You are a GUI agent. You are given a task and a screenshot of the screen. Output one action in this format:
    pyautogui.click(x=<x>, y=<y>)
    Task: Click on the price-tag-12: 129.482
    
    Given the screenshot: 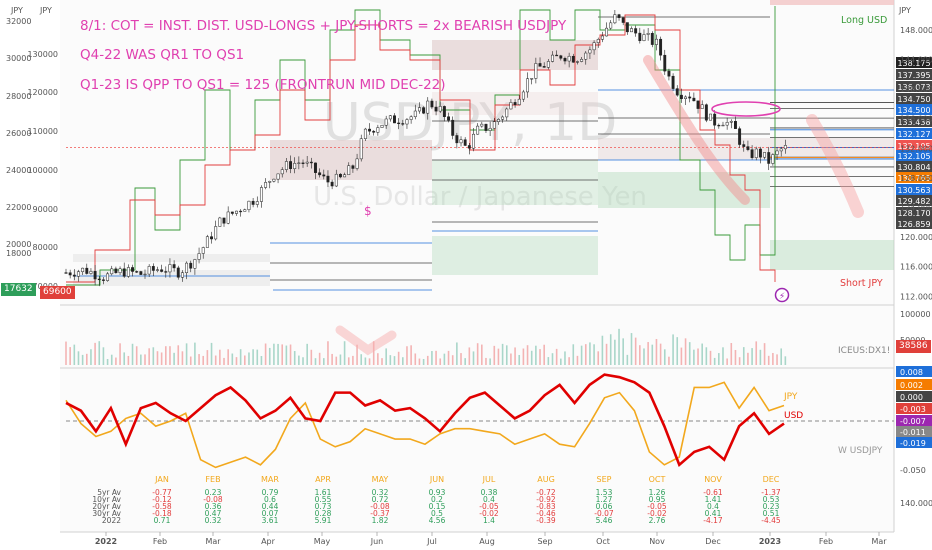 What is the action you would take?
    pyautogui.click(x=913, y=201)
    